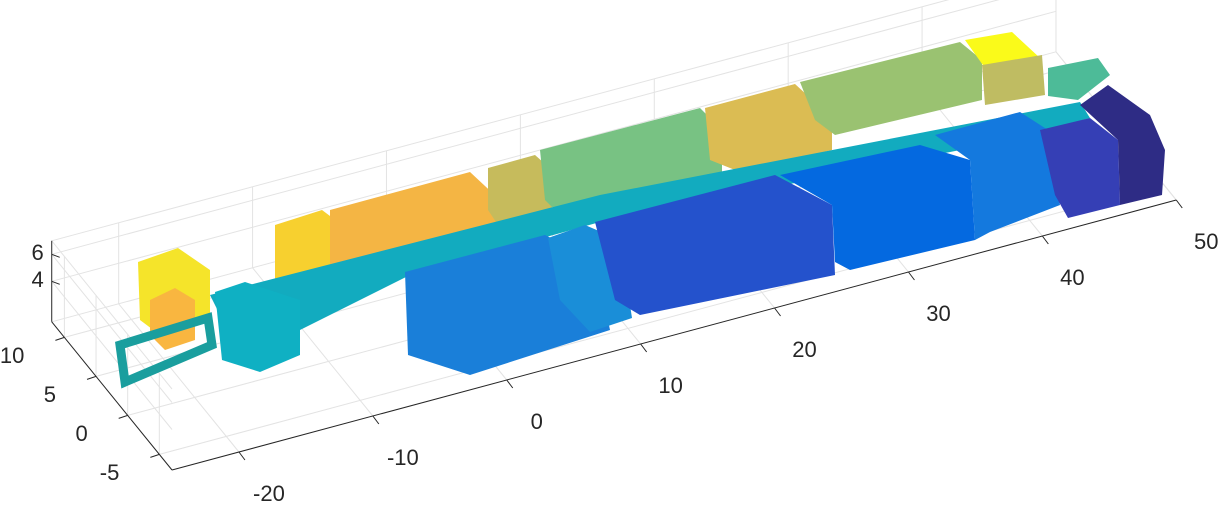 The width and height of the screenshot is (1229, 506). Describe the element at coordinates (804, 349) in the screenshot. I see `x-tick-label: 20` at that location.